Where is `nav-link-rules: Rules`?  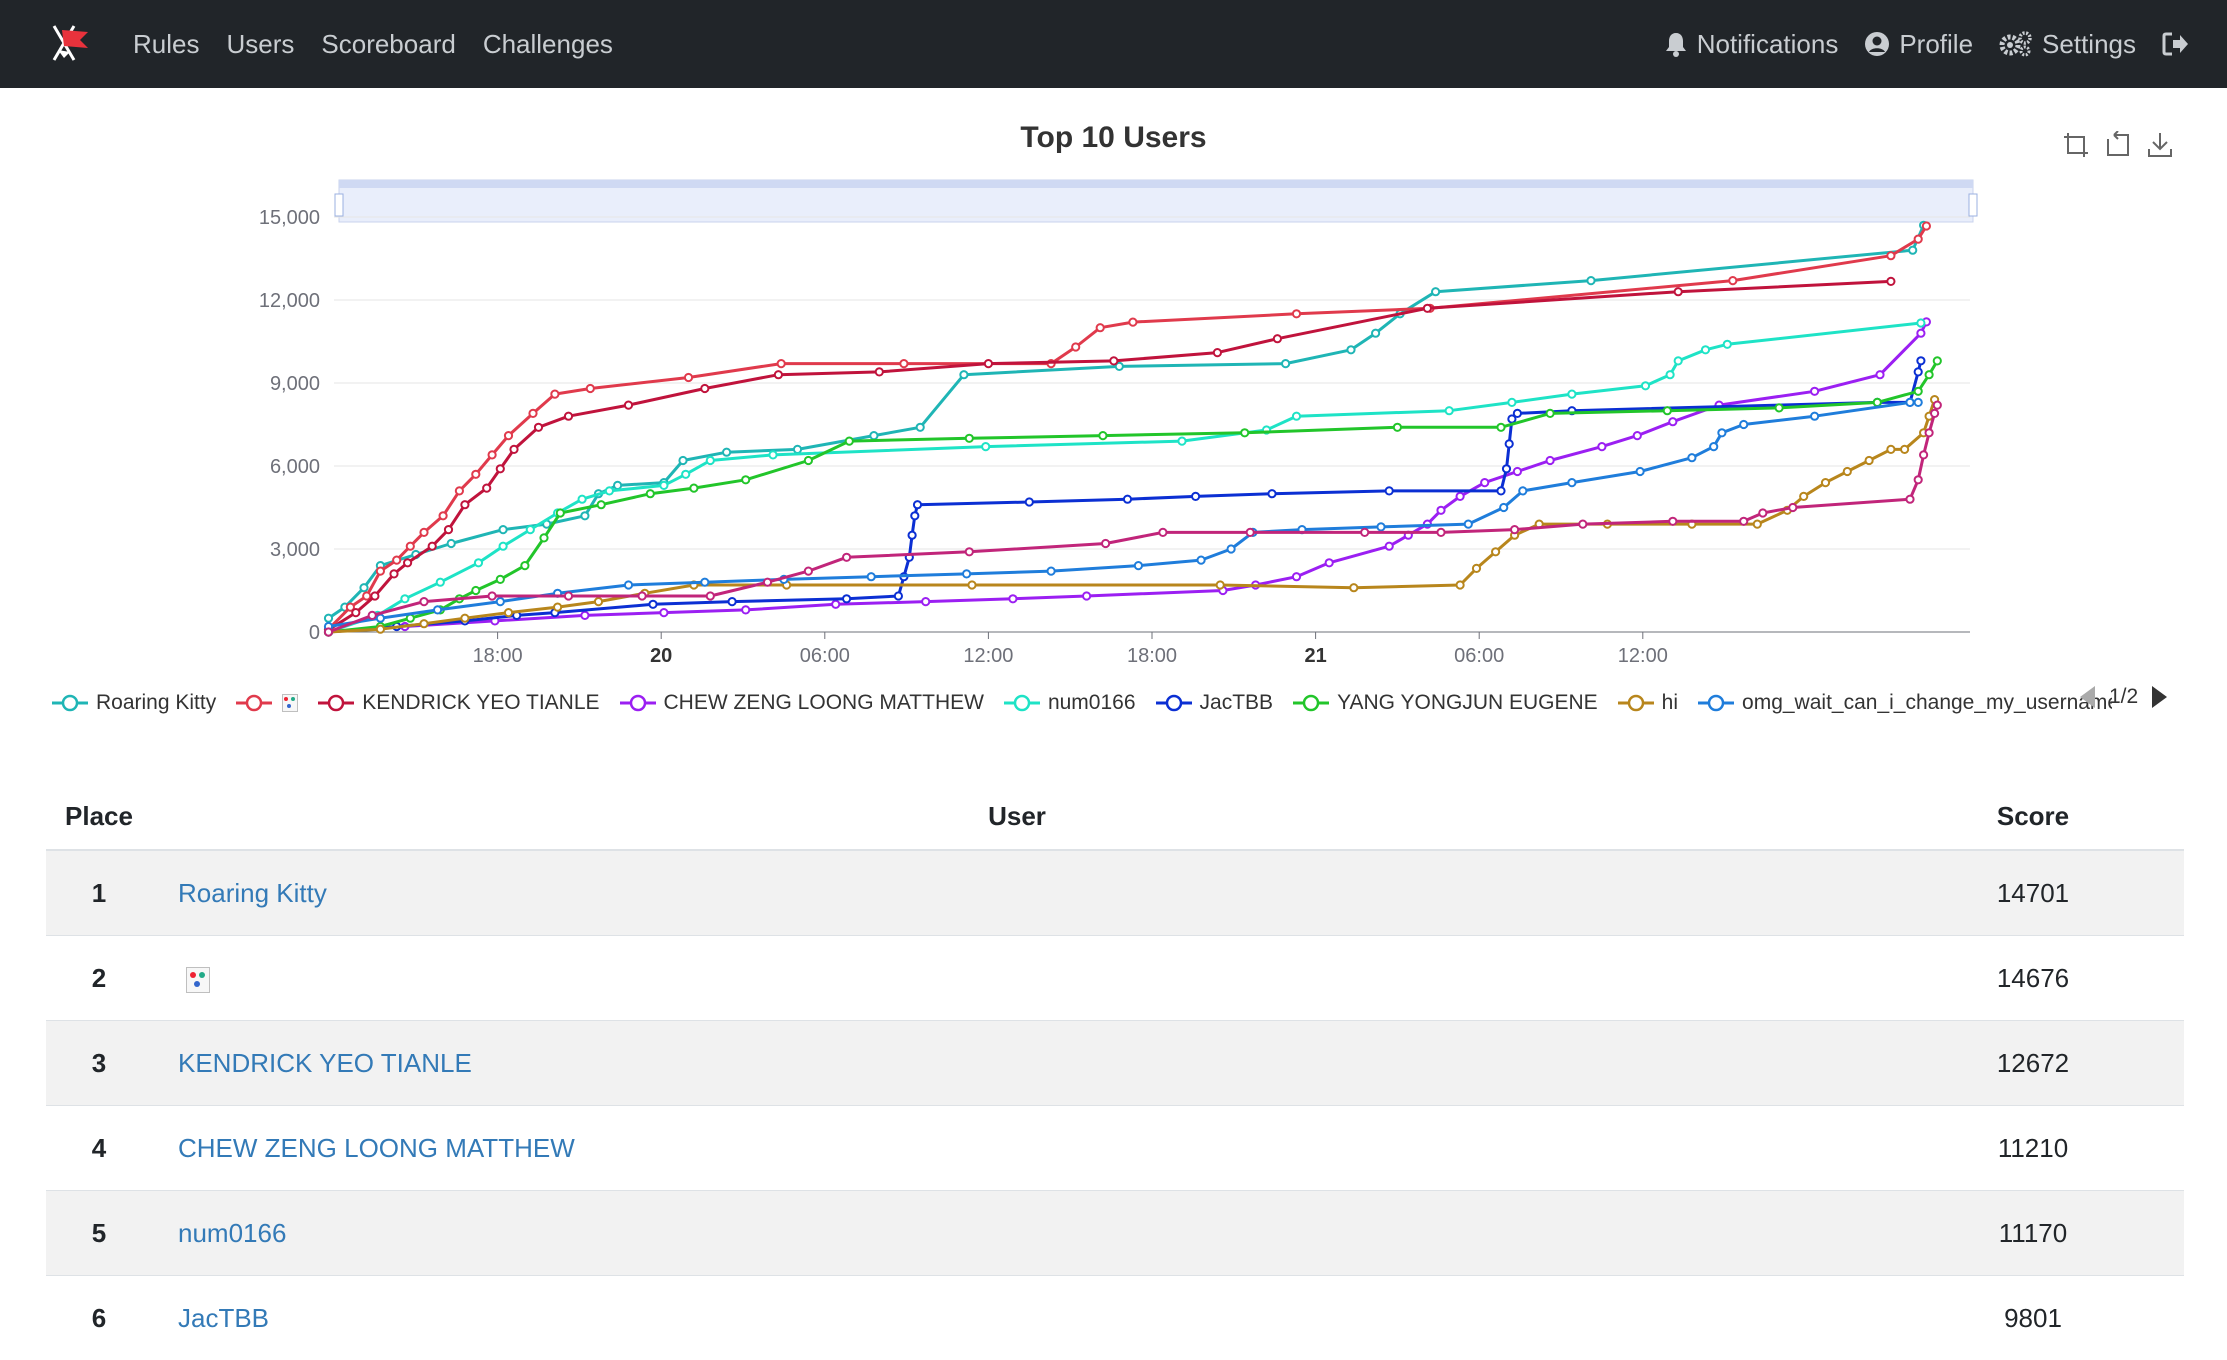
nav-link-rules: Rules is located at coordinates (166, 44).